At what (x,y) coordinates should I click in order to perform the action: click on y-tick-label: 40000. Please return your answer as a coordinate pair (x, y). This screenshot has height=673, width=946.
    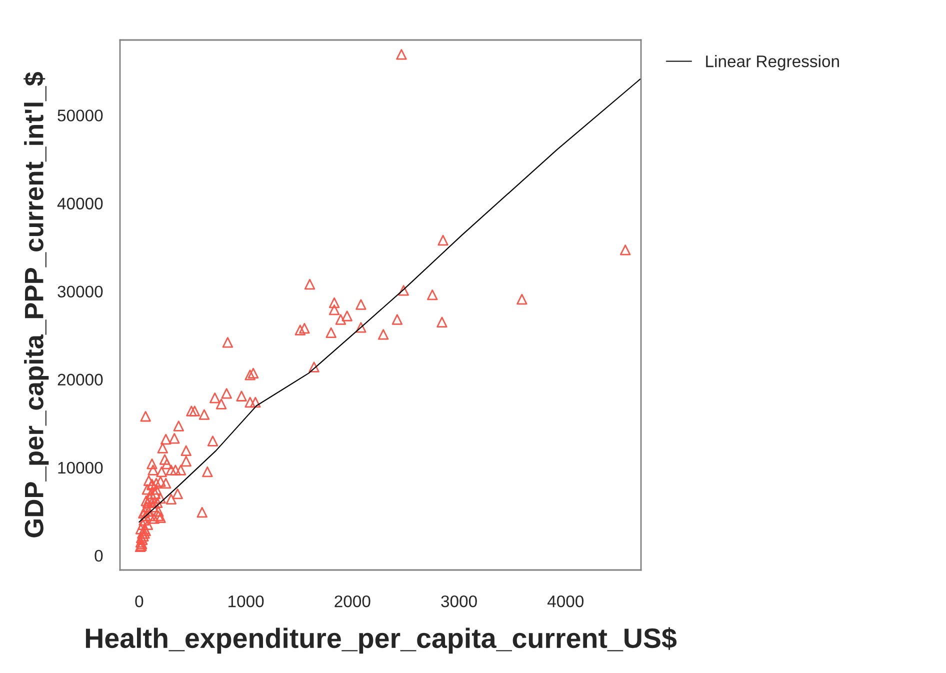
    Looking at the image, I should click on (80, 204).